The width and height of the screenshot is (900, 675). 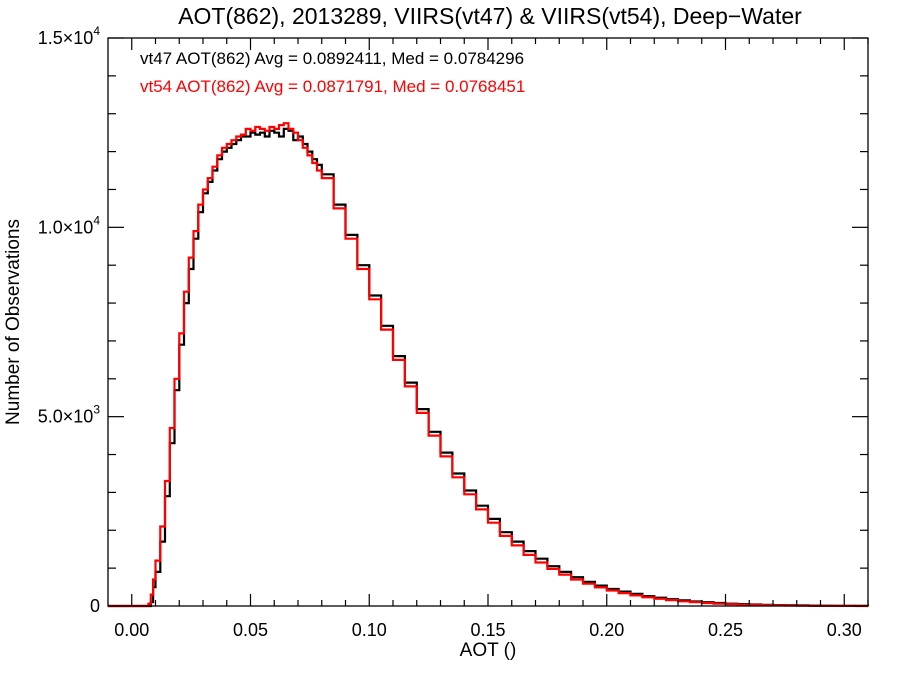 What do you see at coordinates (369, 630) in the screenshot?
I see `x-tick-label: 0.10` at bounding box center [369, 630].